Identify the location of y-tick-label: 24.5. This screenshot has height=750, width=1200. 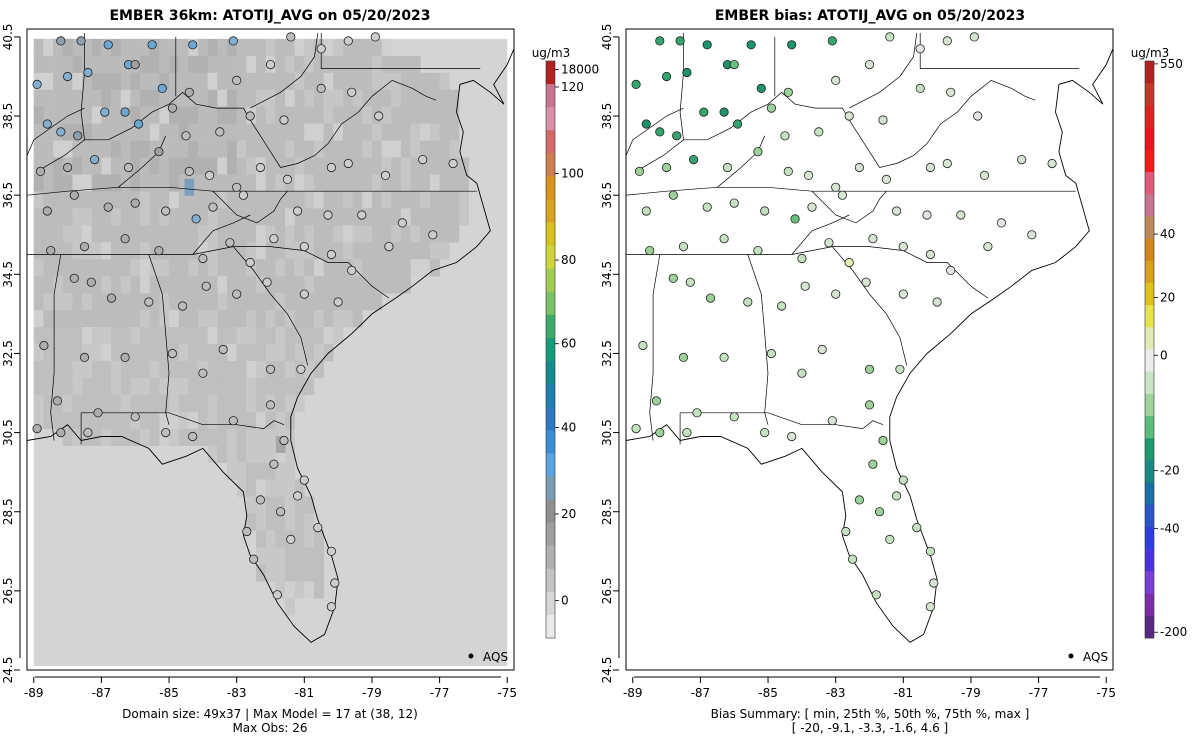
(607, 670).